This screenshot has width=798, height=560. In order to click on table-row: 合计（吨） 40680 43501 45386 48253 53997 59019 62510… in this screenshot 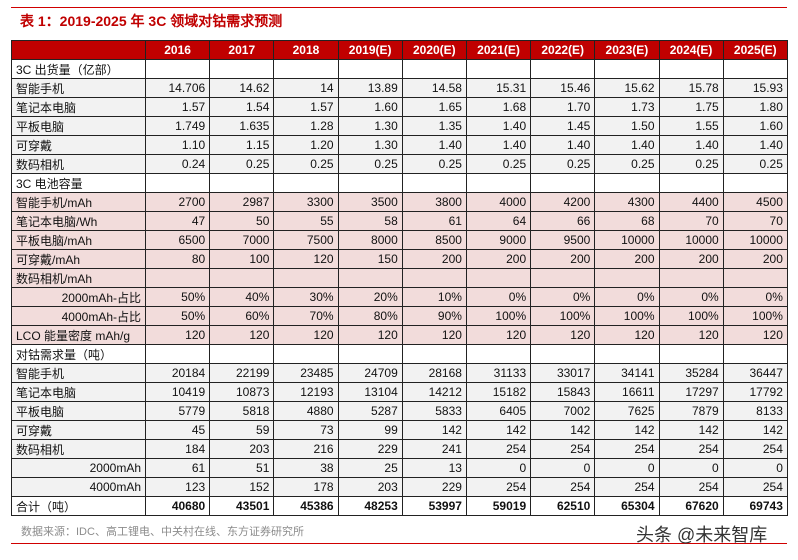, I will do `click(399, 506)`.